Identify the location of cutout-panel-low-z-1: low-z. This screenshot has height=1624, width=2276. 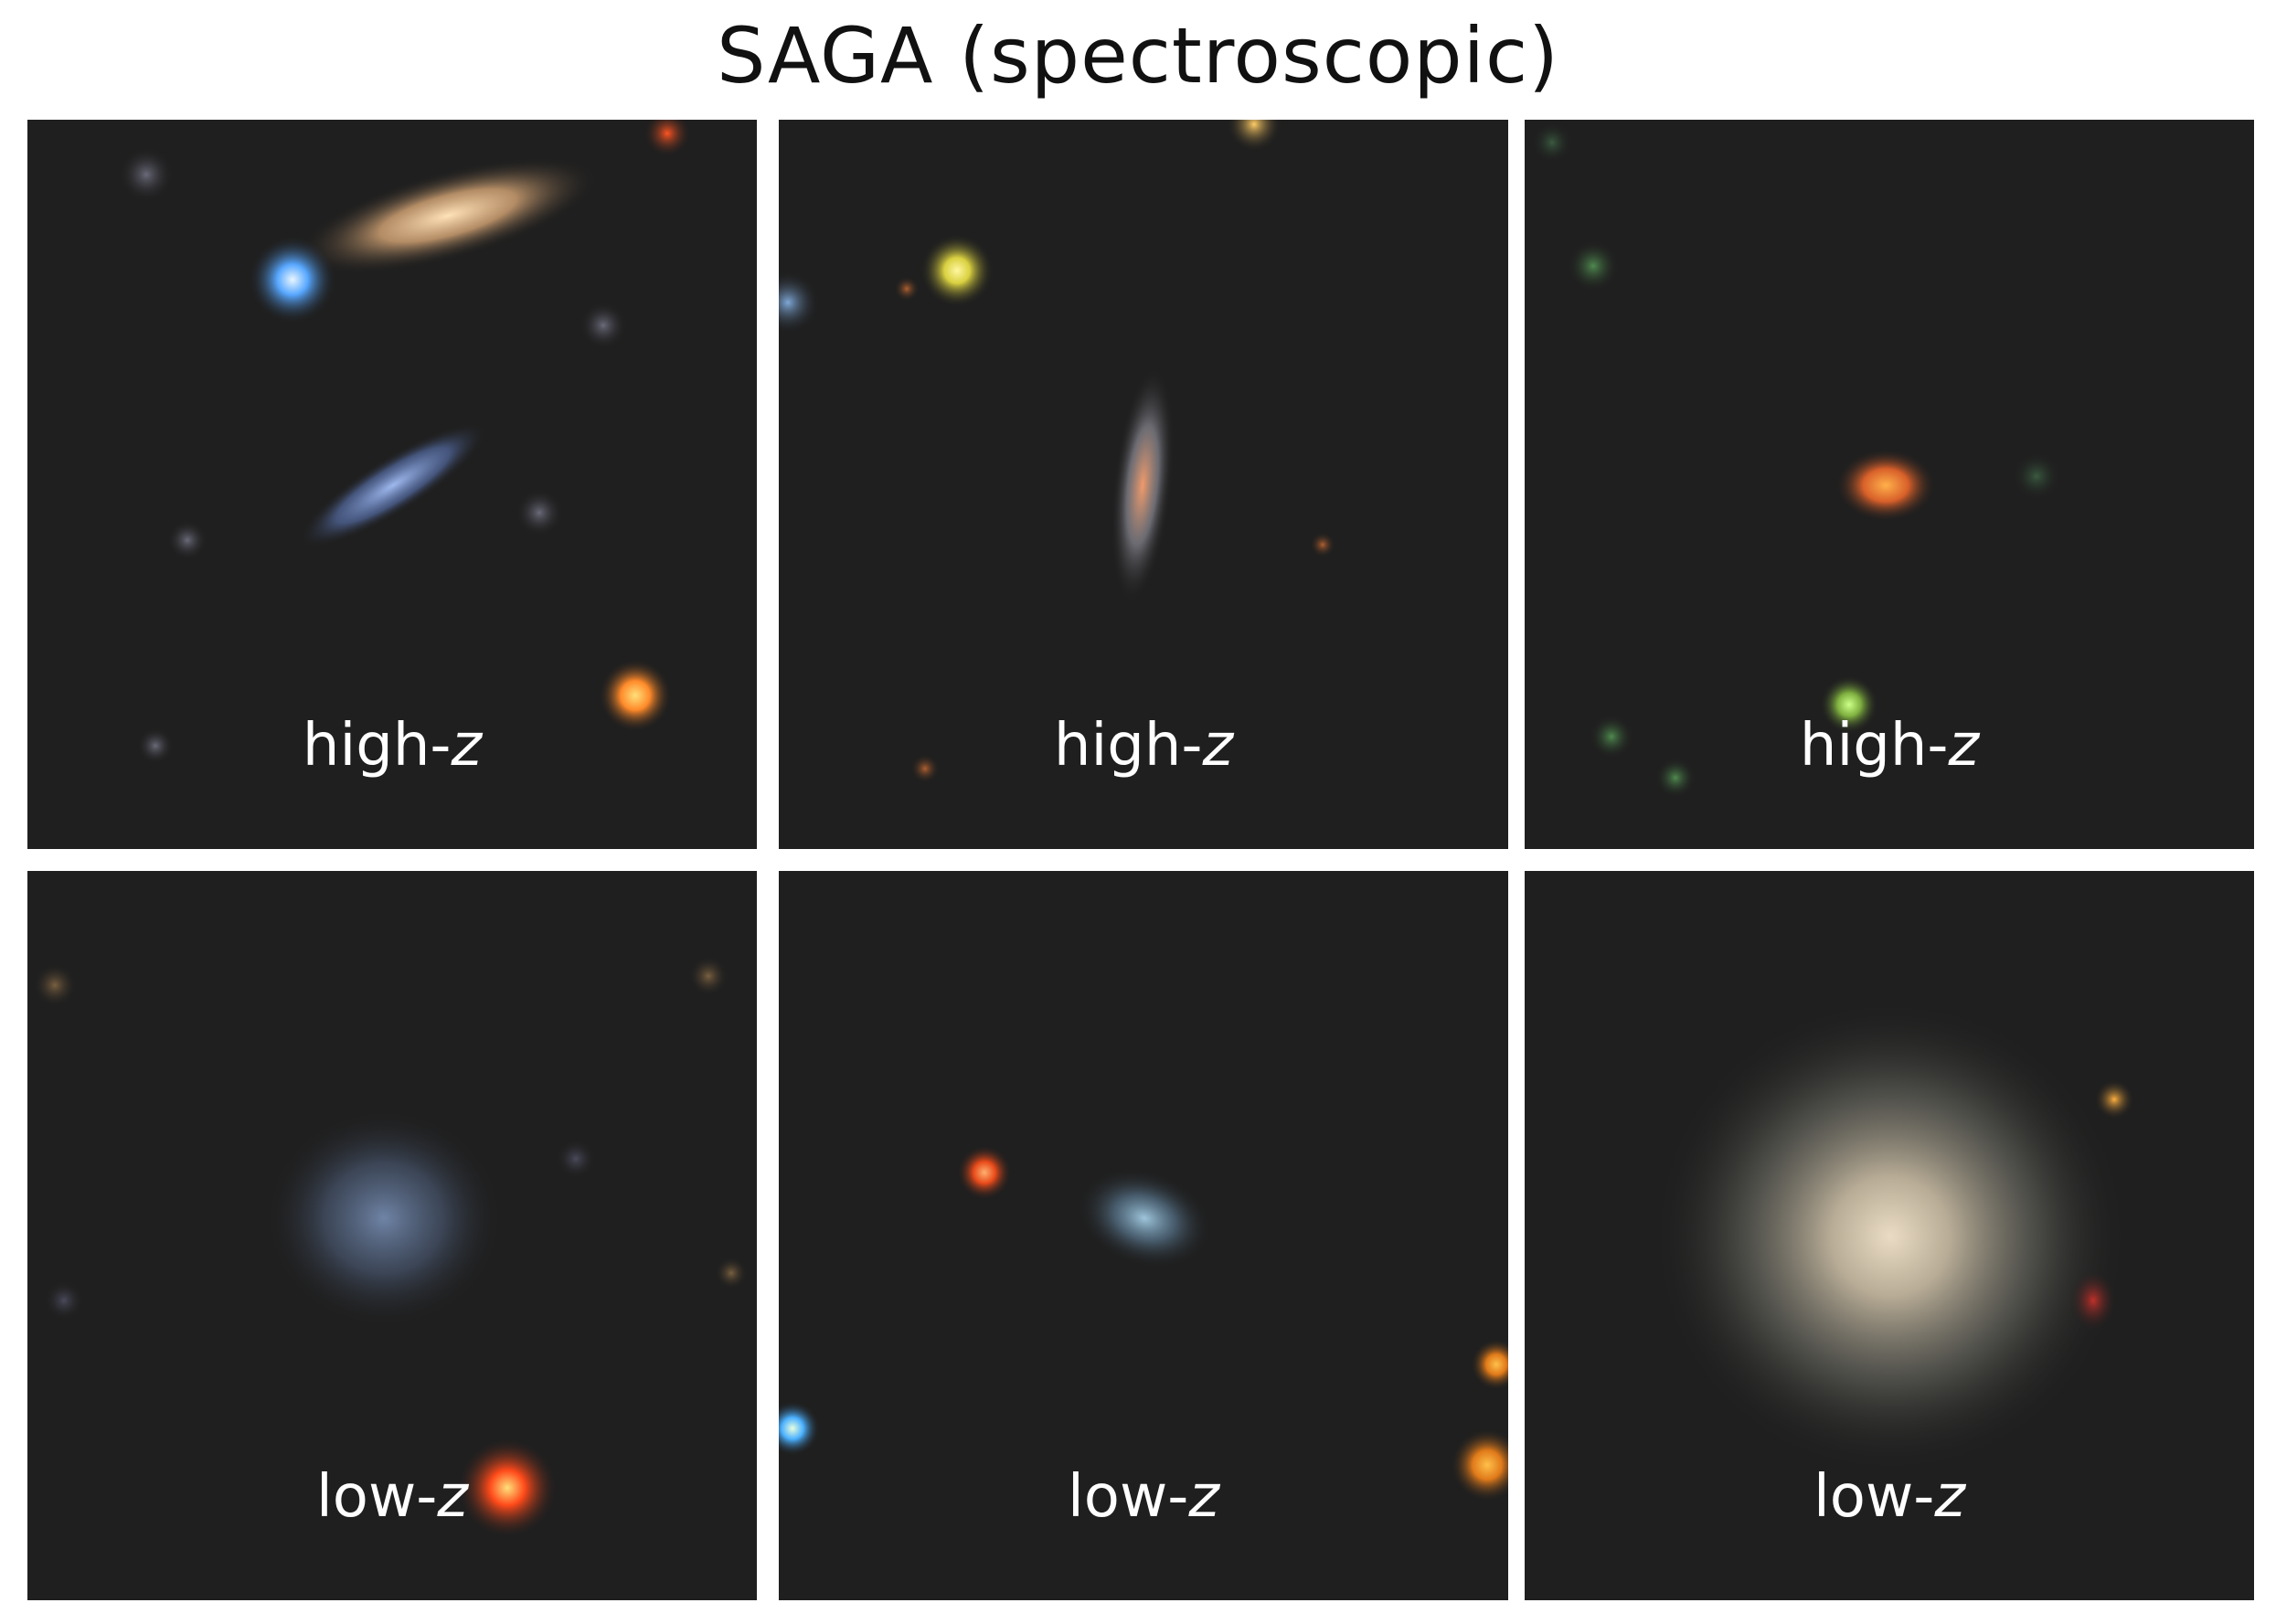
(392, 1235).